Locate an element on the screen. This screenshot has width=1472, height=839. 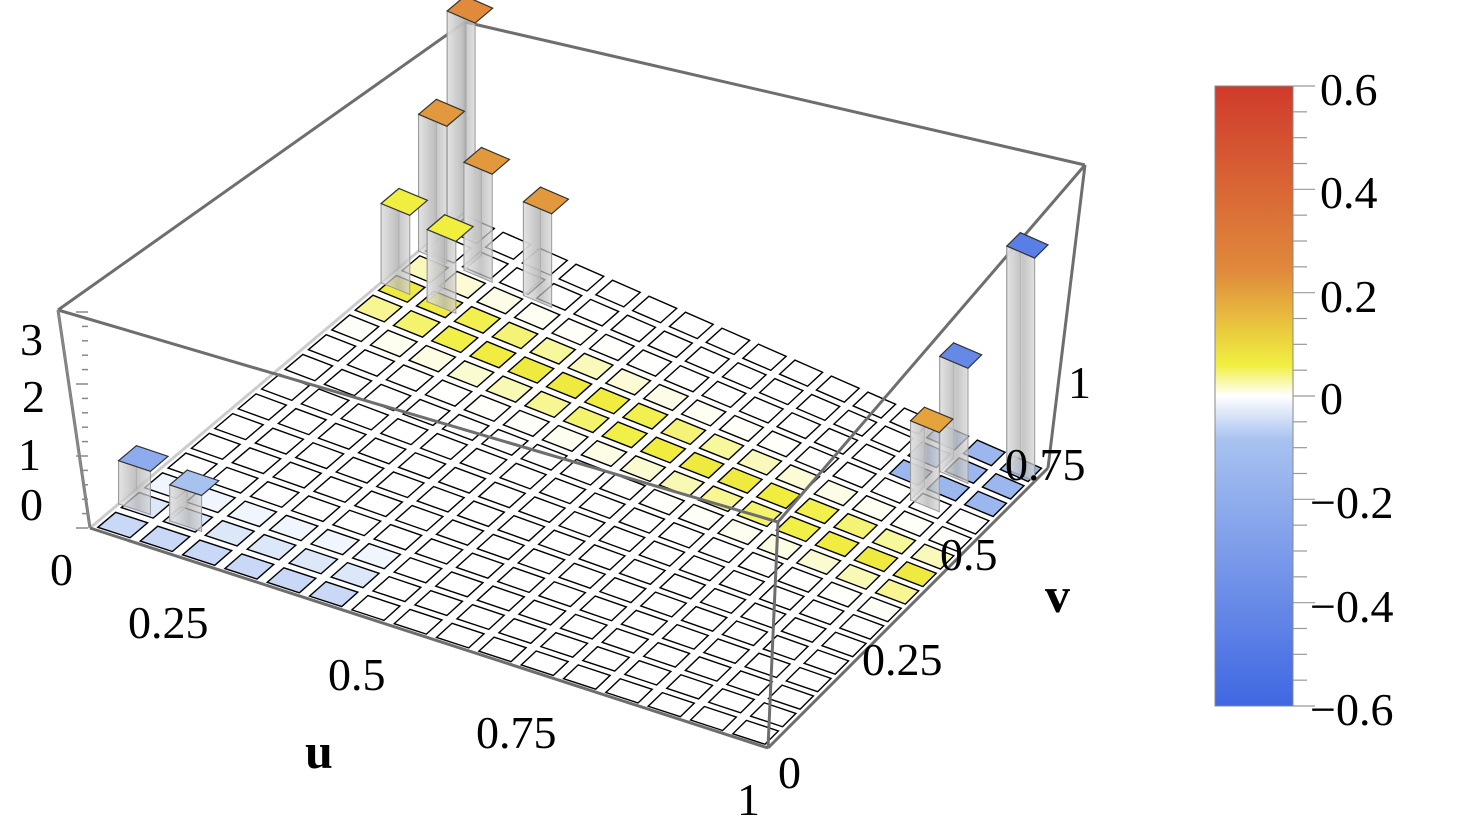
z-axis-ticks is located at coordinates (74, 419).